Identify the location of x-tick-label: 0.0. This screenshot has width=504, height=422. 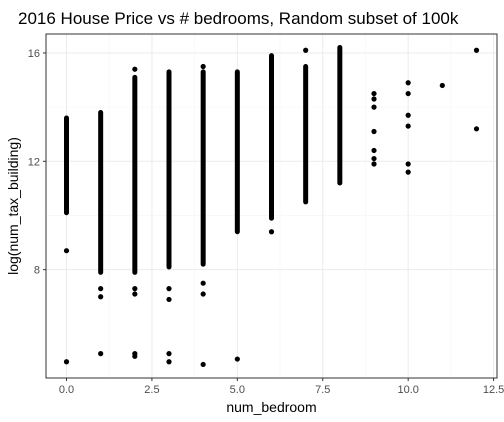
(66, 390).